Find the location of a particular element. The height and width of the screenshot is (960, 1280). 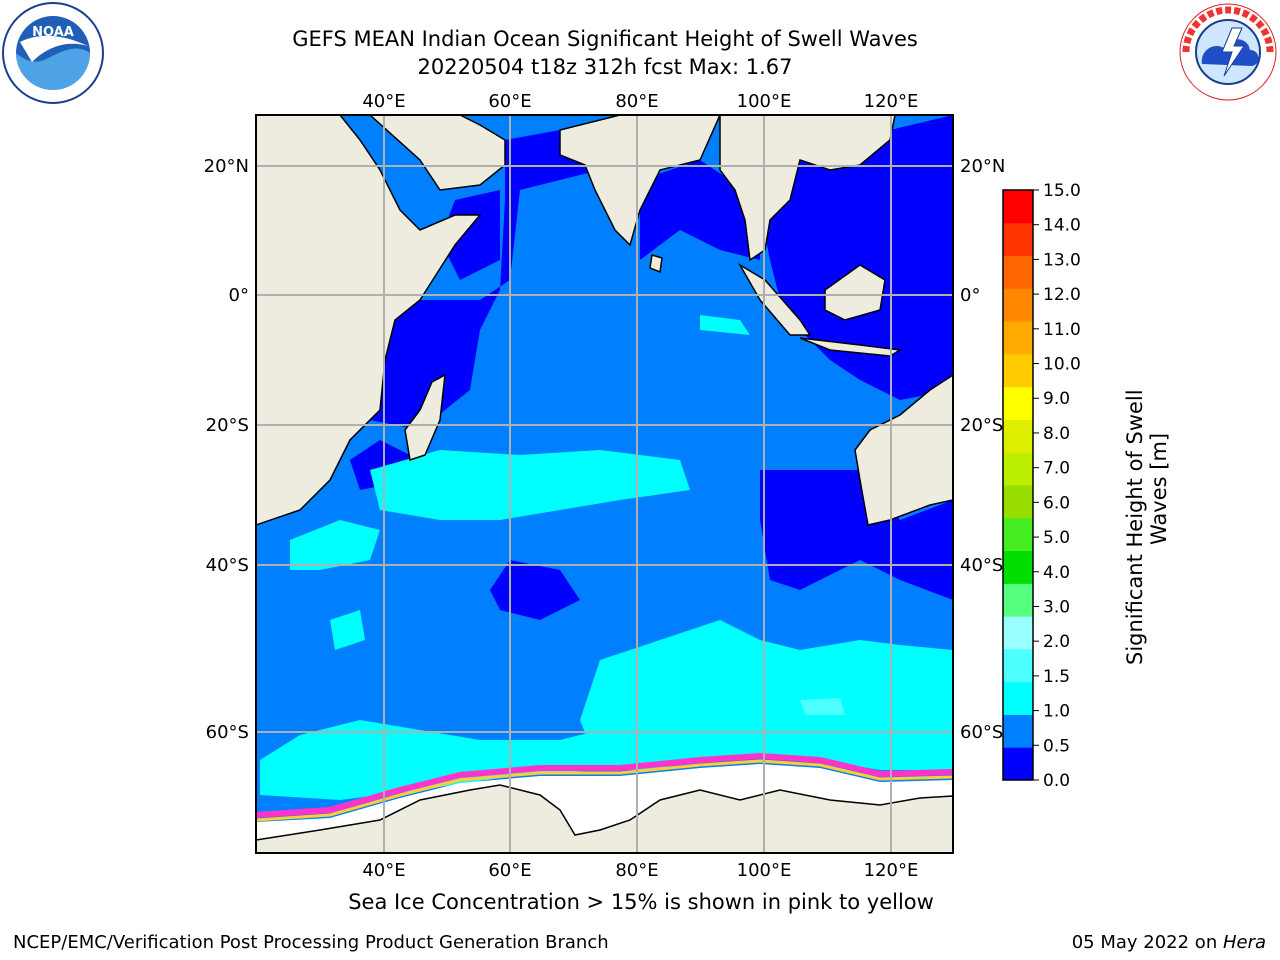

lat-label-left: 20°N is located at coordinates (226, 166).